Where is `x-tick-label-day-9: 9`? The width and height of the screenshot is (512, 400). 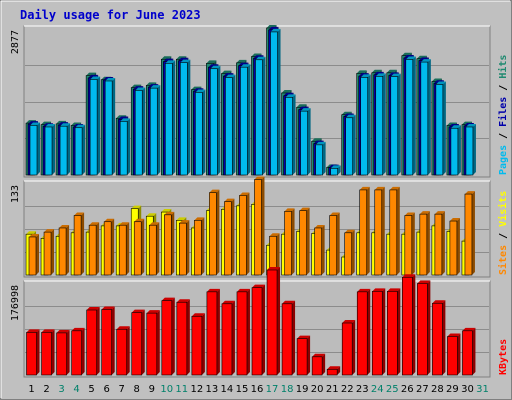 x-tick-label-day-9: 9 is located at coordinates (152, 389).